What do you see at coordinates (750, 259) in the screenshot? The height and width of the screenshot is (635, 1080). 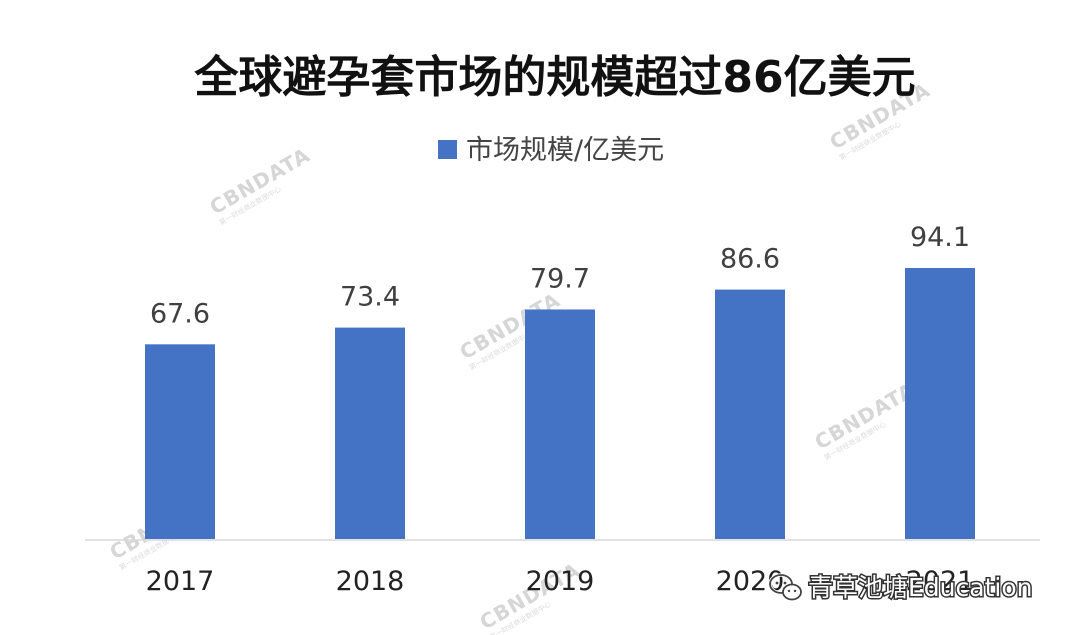 I see `value-label-2020: 86.6` at bounding box center [750, 259].